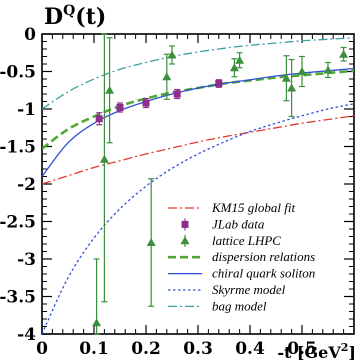 The image size is (360, 362). I want to click on legend-label: lattice LHPC, so click(246, 240).